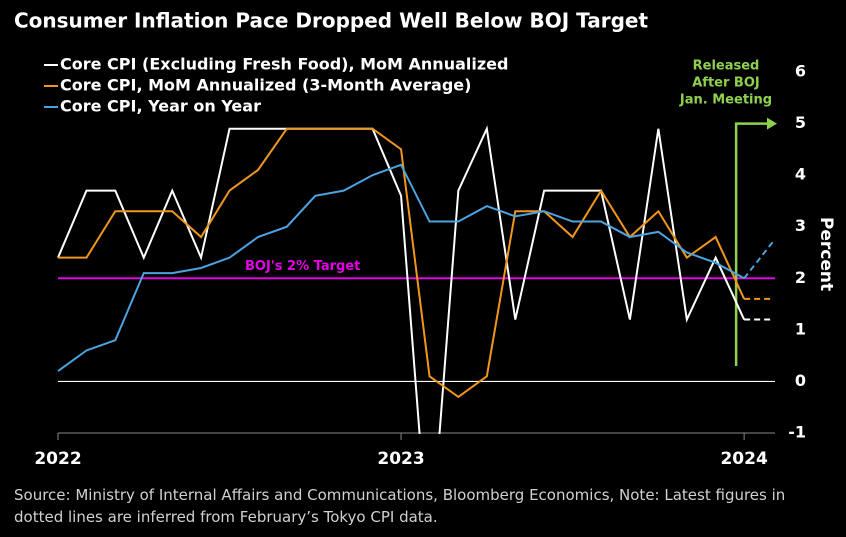  What do you see at coordinates (725, 100) in the screenshot?
I see `annotation-text: Jan. Meeting` at bounding box center [725, 100].